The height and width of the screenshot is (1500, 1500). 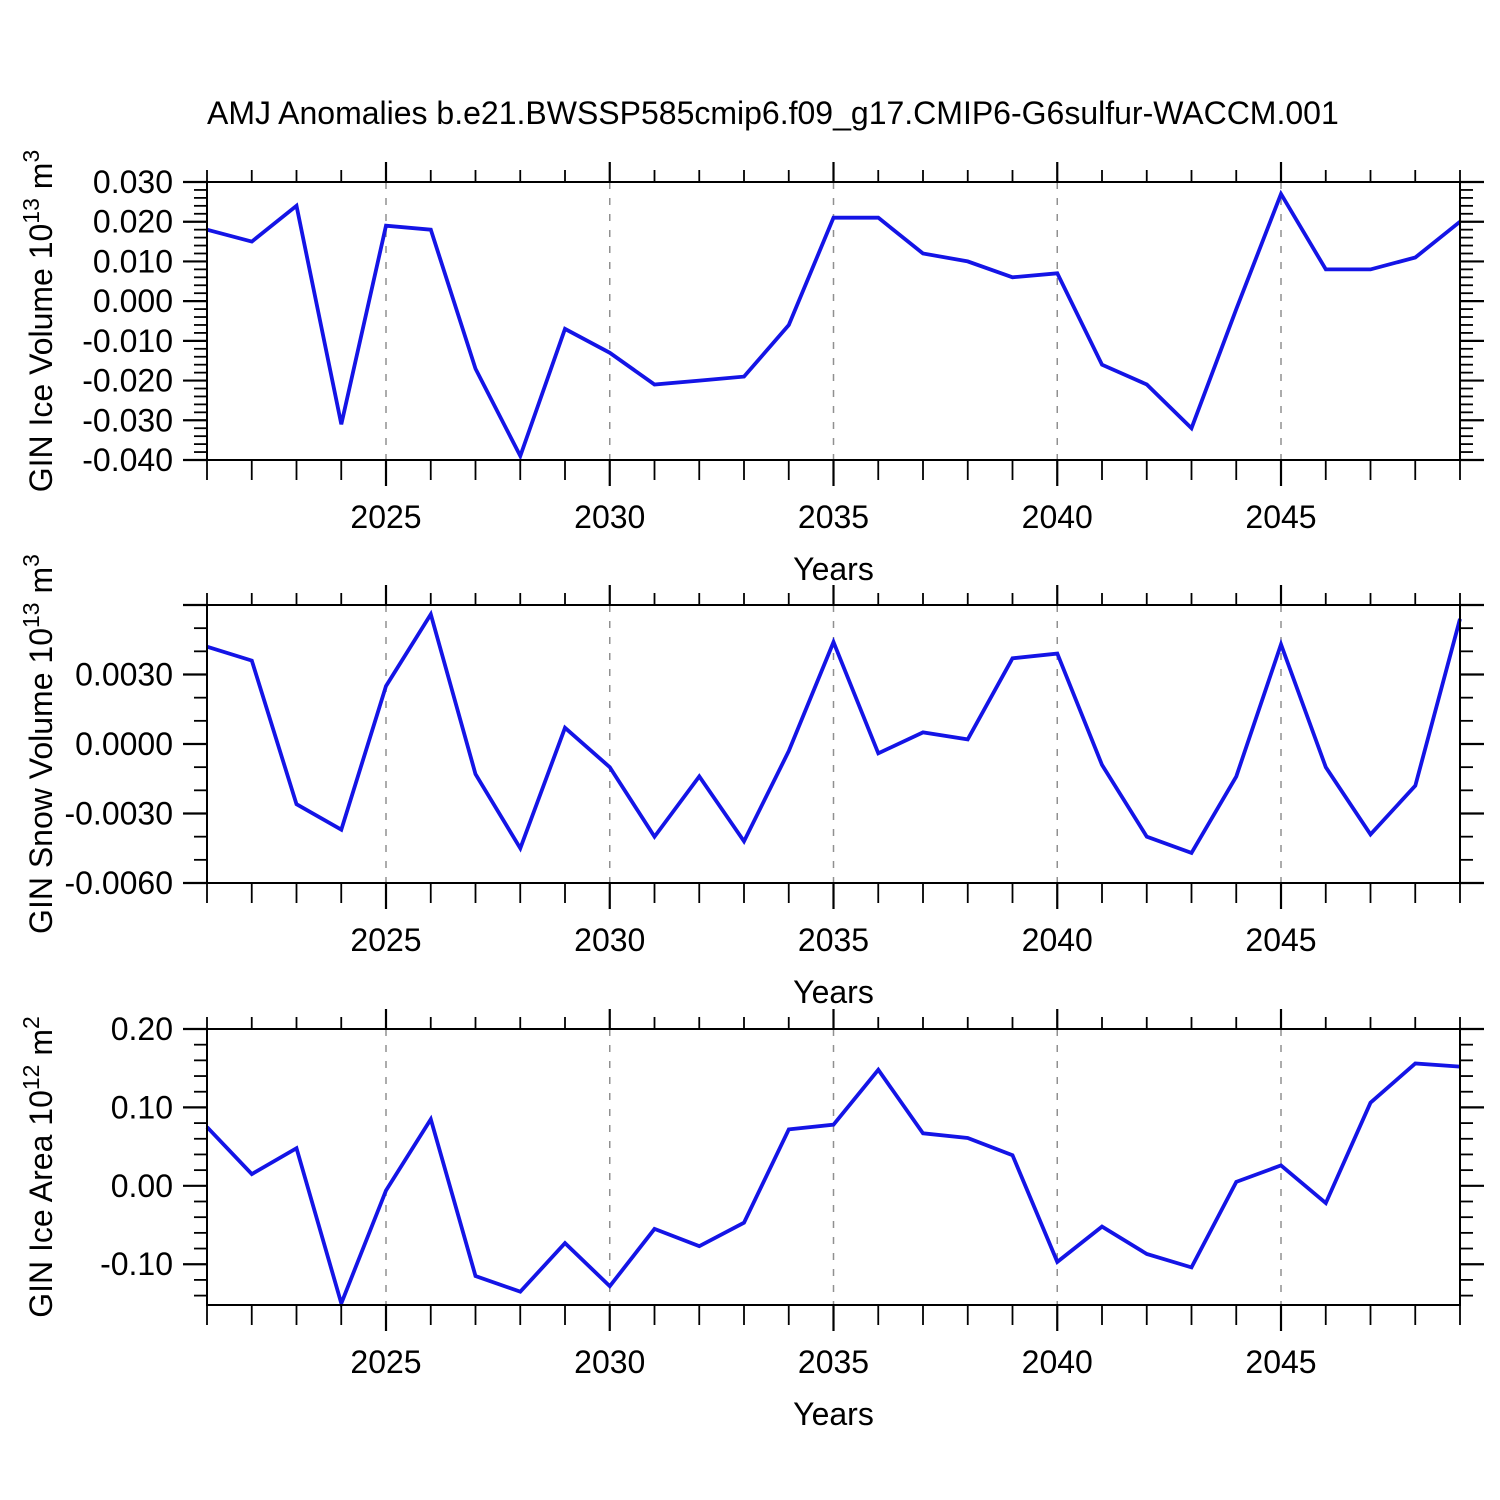 I want to click on y-tick-label: 0.010, so click(x=133, y=261).